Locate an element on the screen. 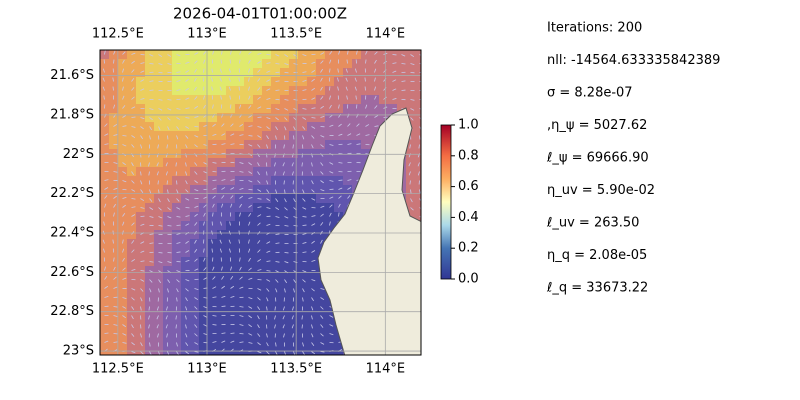  field-cell is located at coordinates (418, 189).